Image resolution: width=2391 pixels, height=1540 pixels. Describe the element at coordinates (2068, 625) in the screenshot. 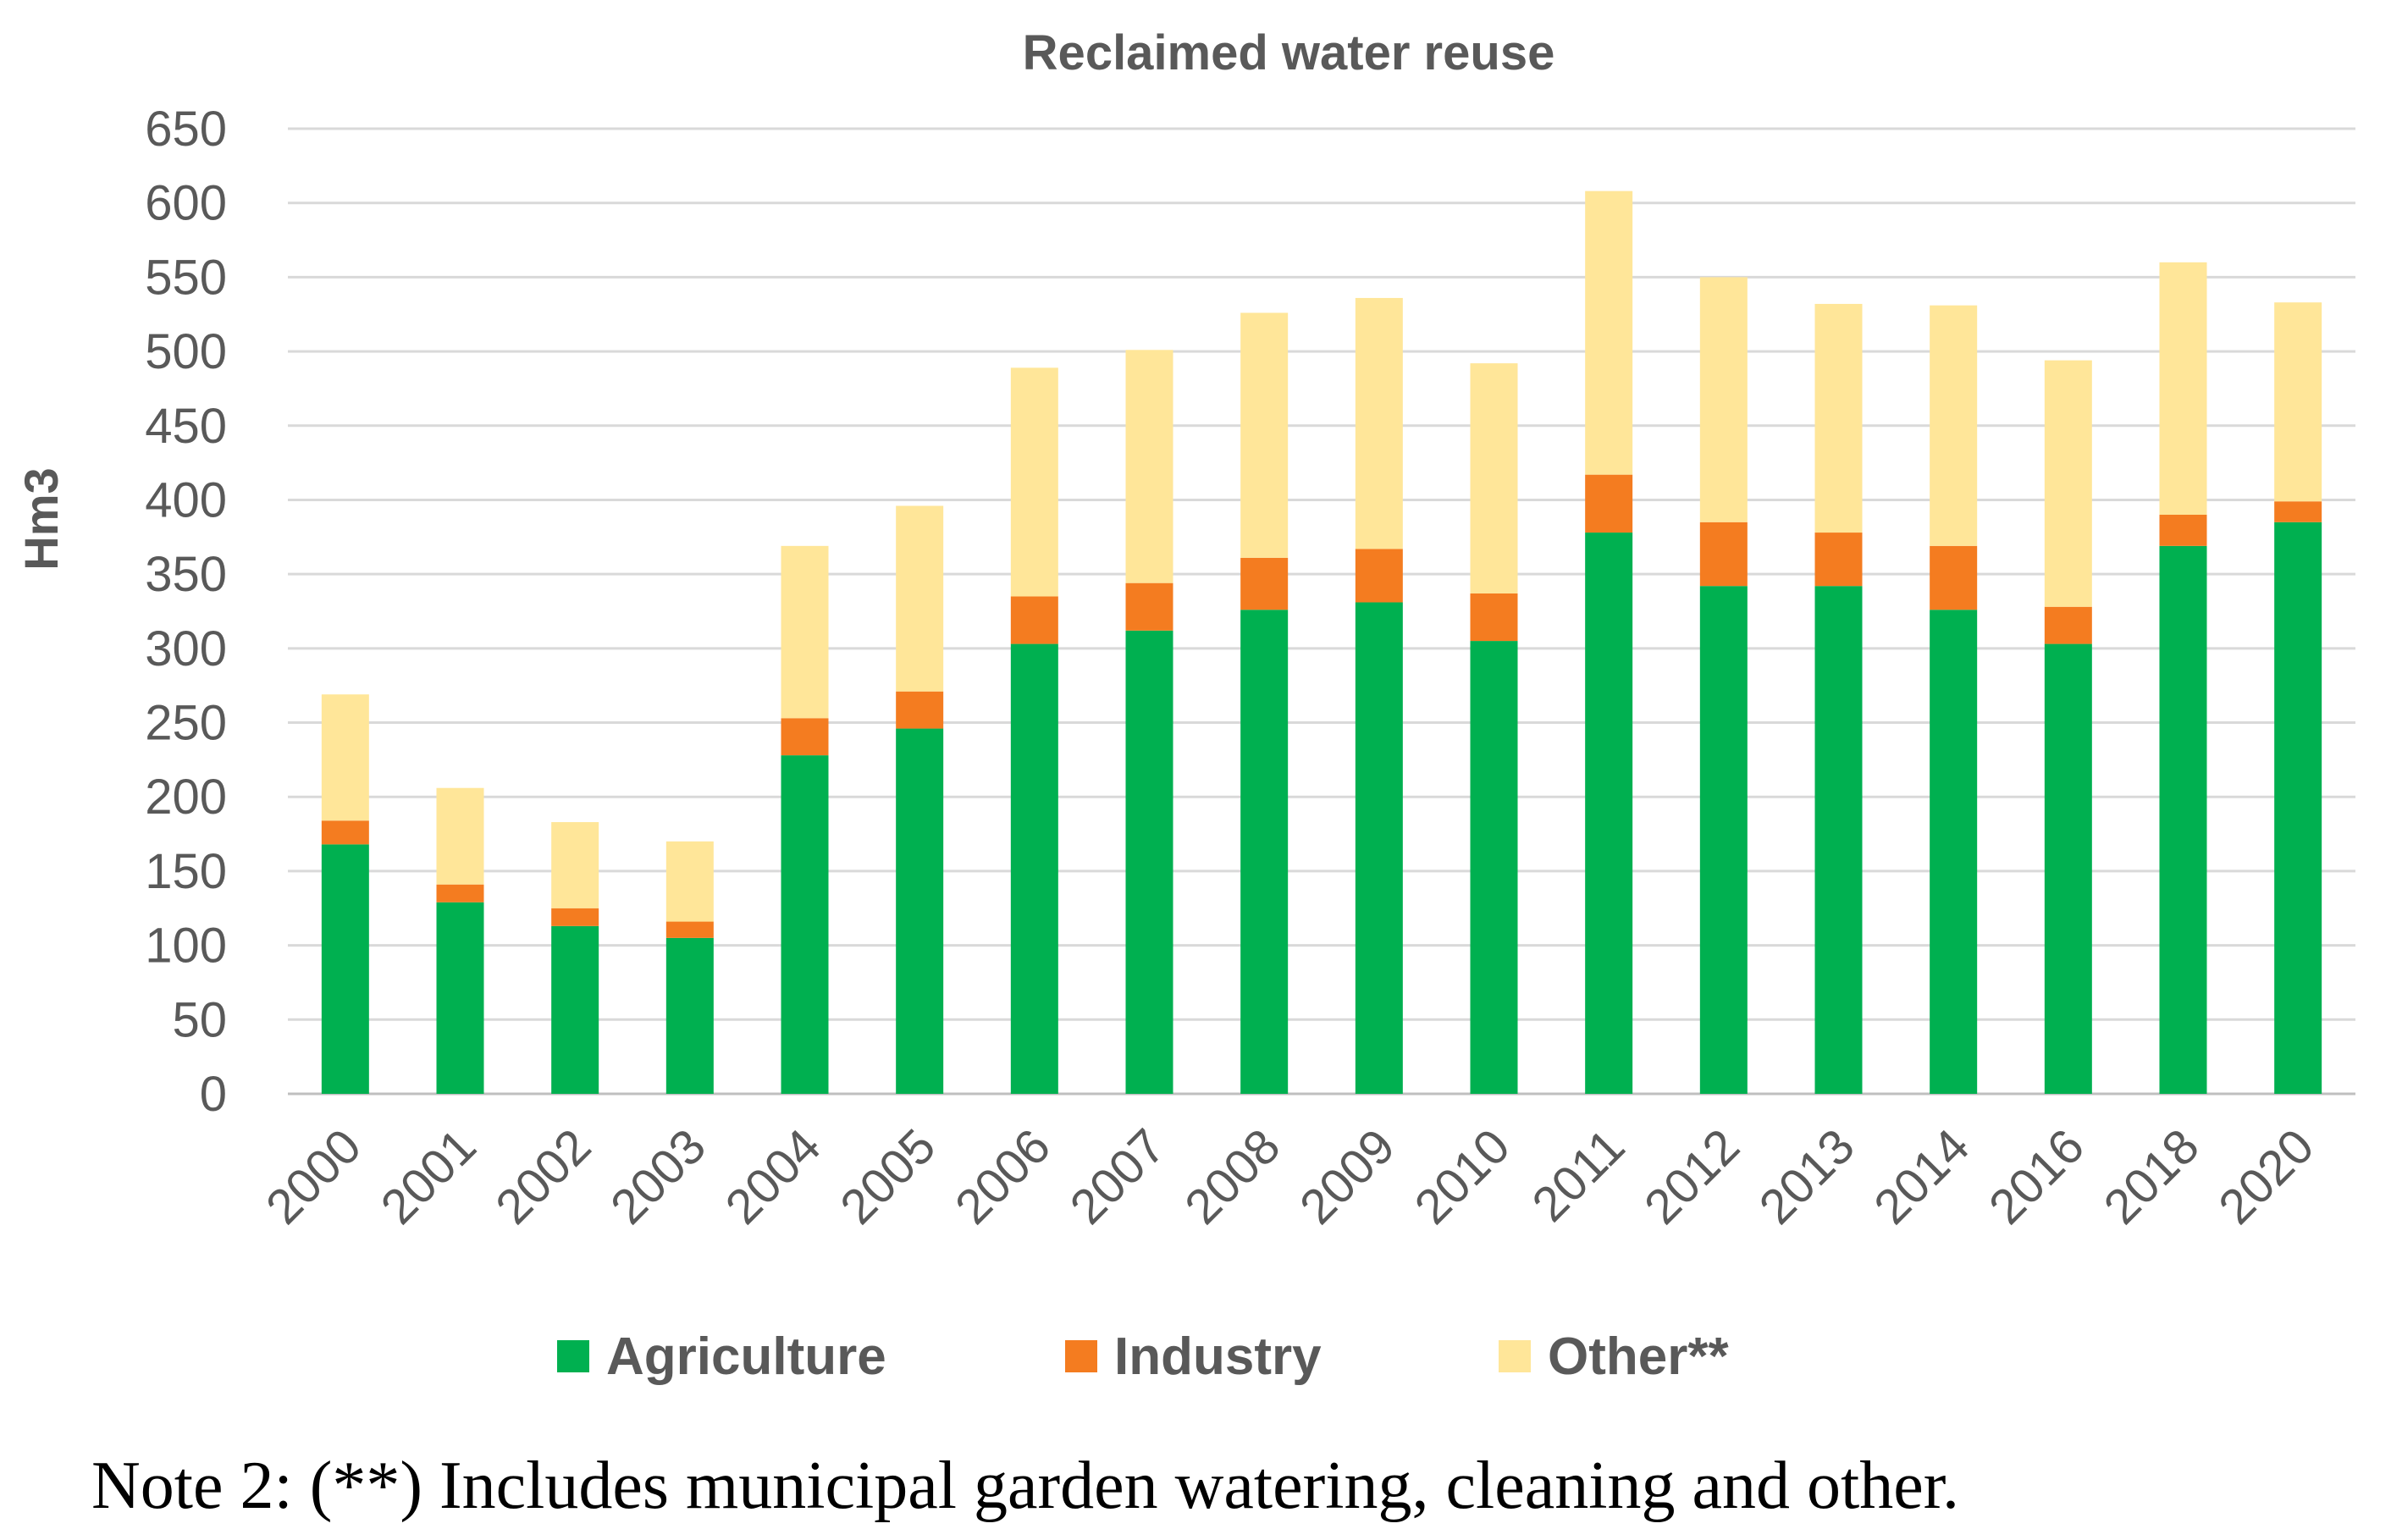

I see `bar-industry-2016` at that location.